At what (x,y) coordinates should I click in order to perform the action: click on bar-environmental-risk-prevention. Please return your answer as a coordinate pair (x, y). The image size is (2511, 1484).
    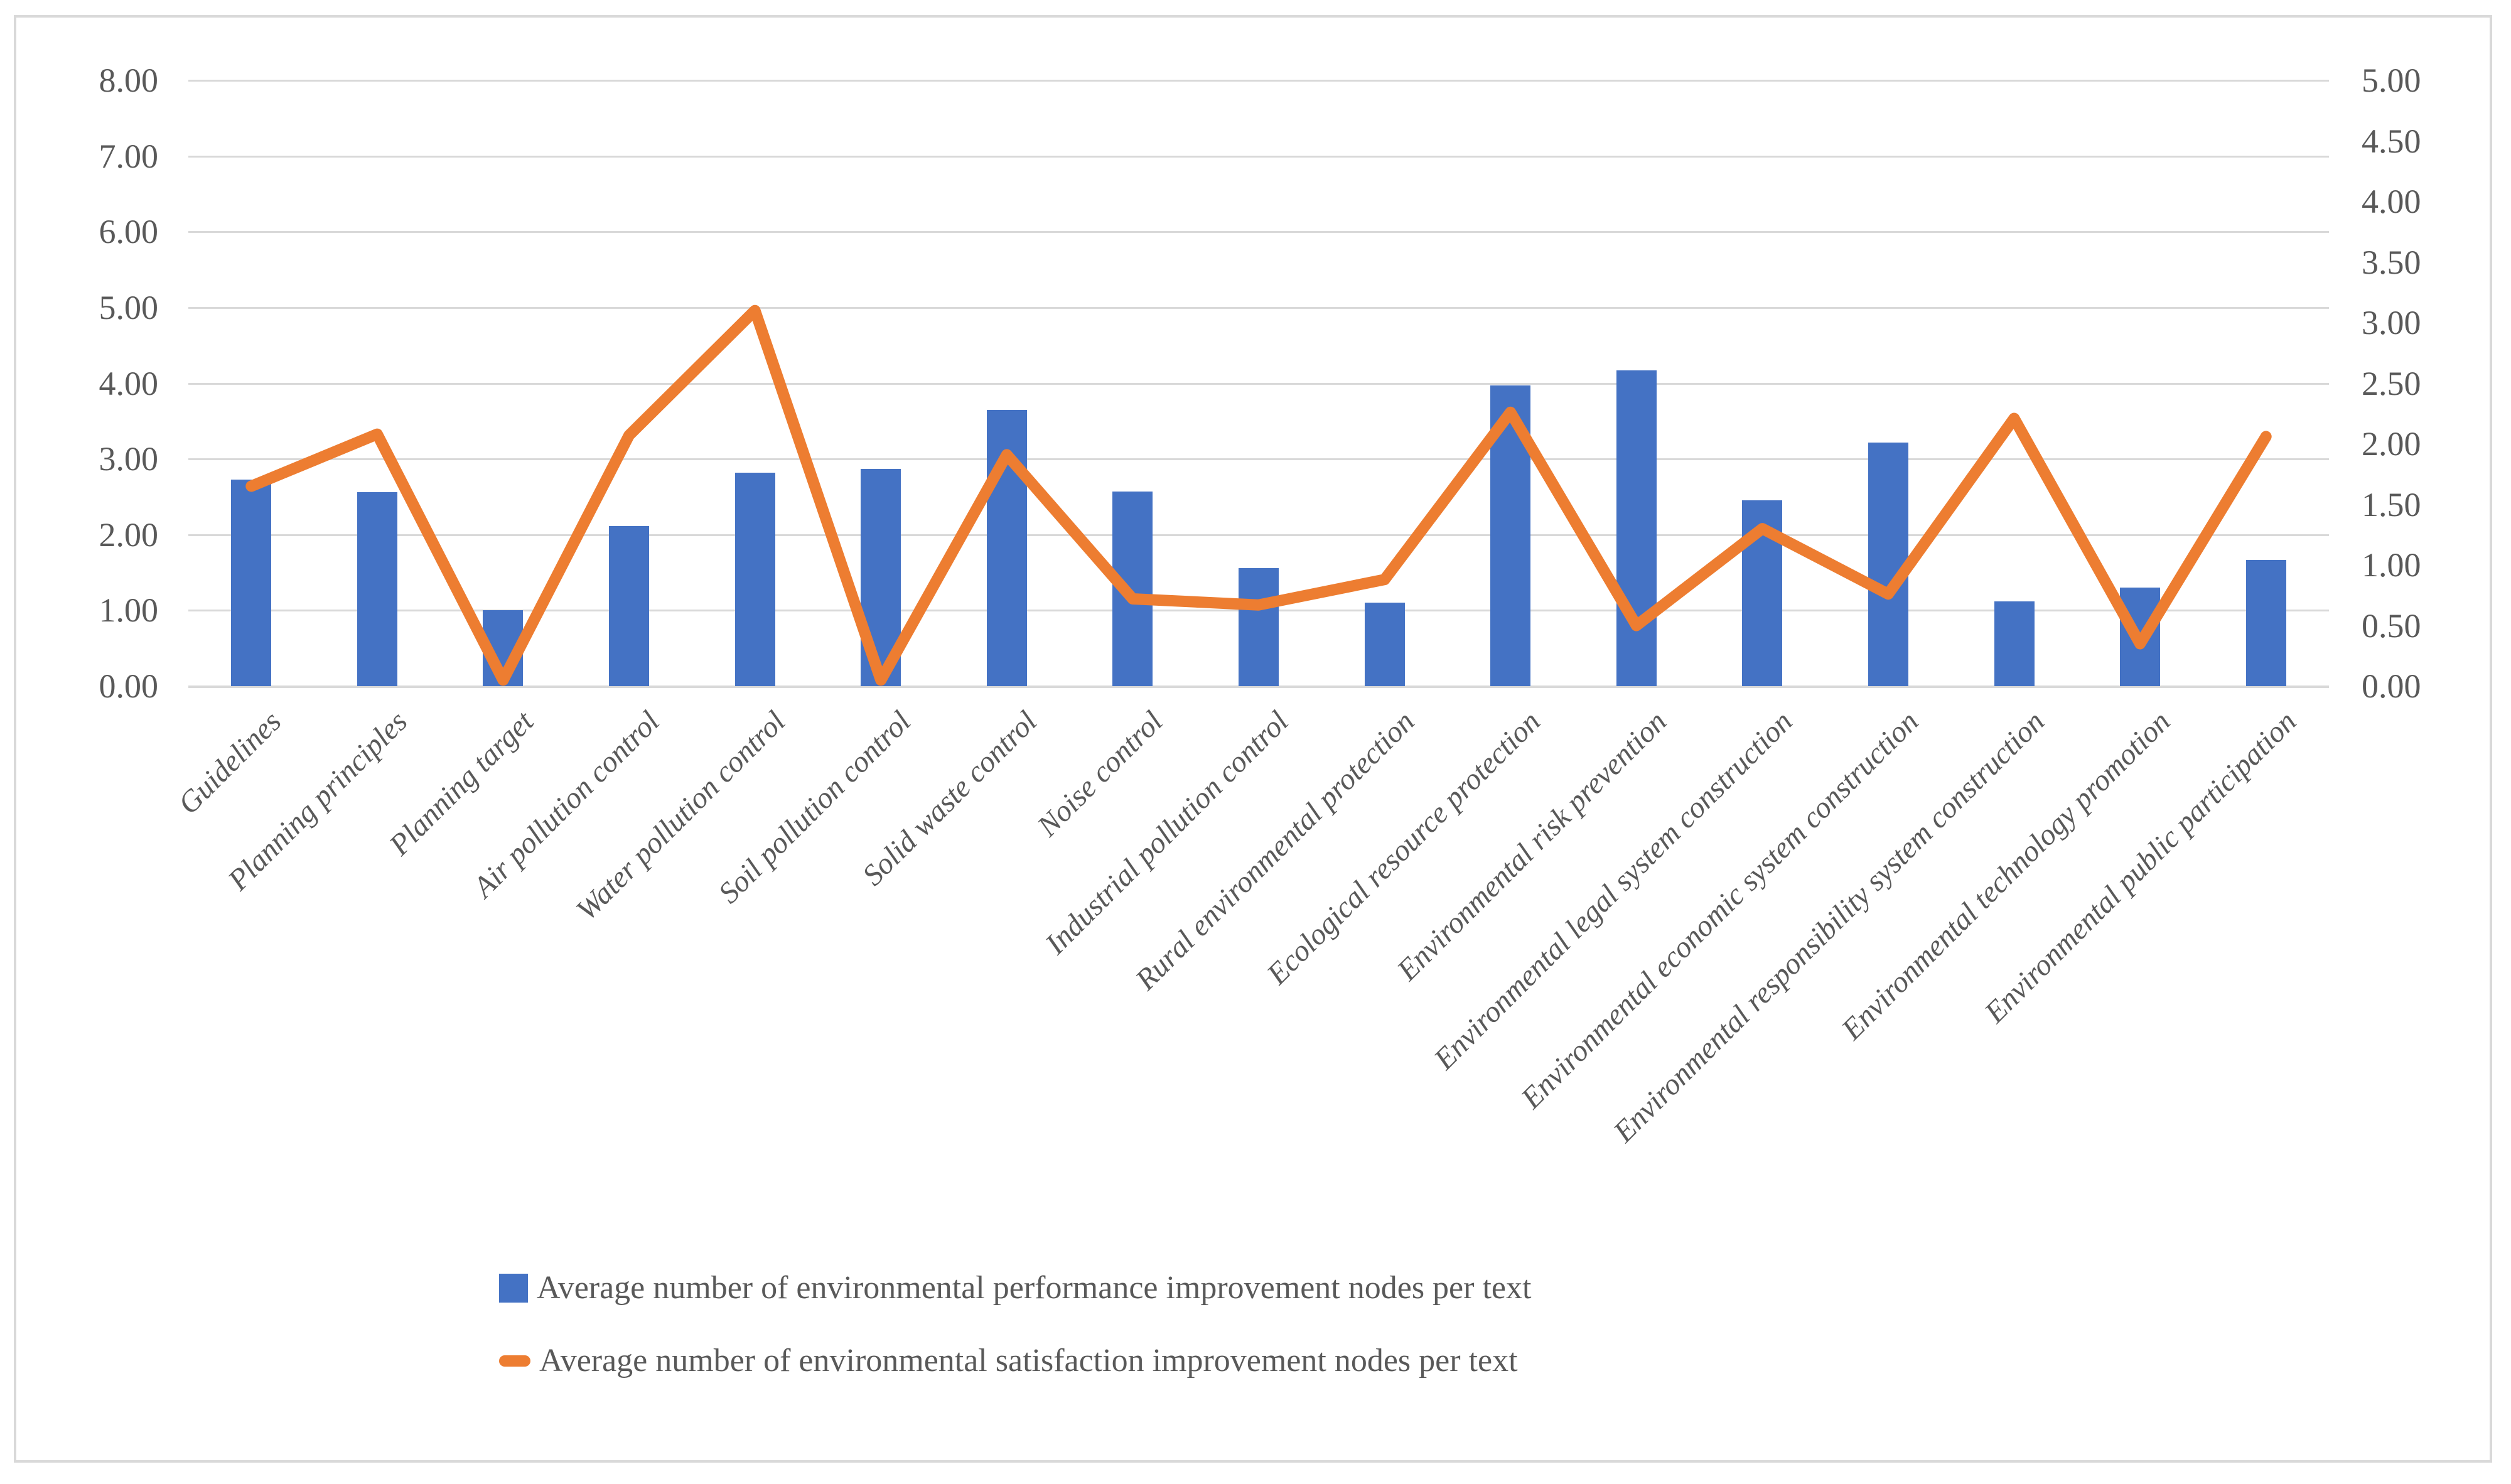
    Looking at the image, I should click on (1636, 528).